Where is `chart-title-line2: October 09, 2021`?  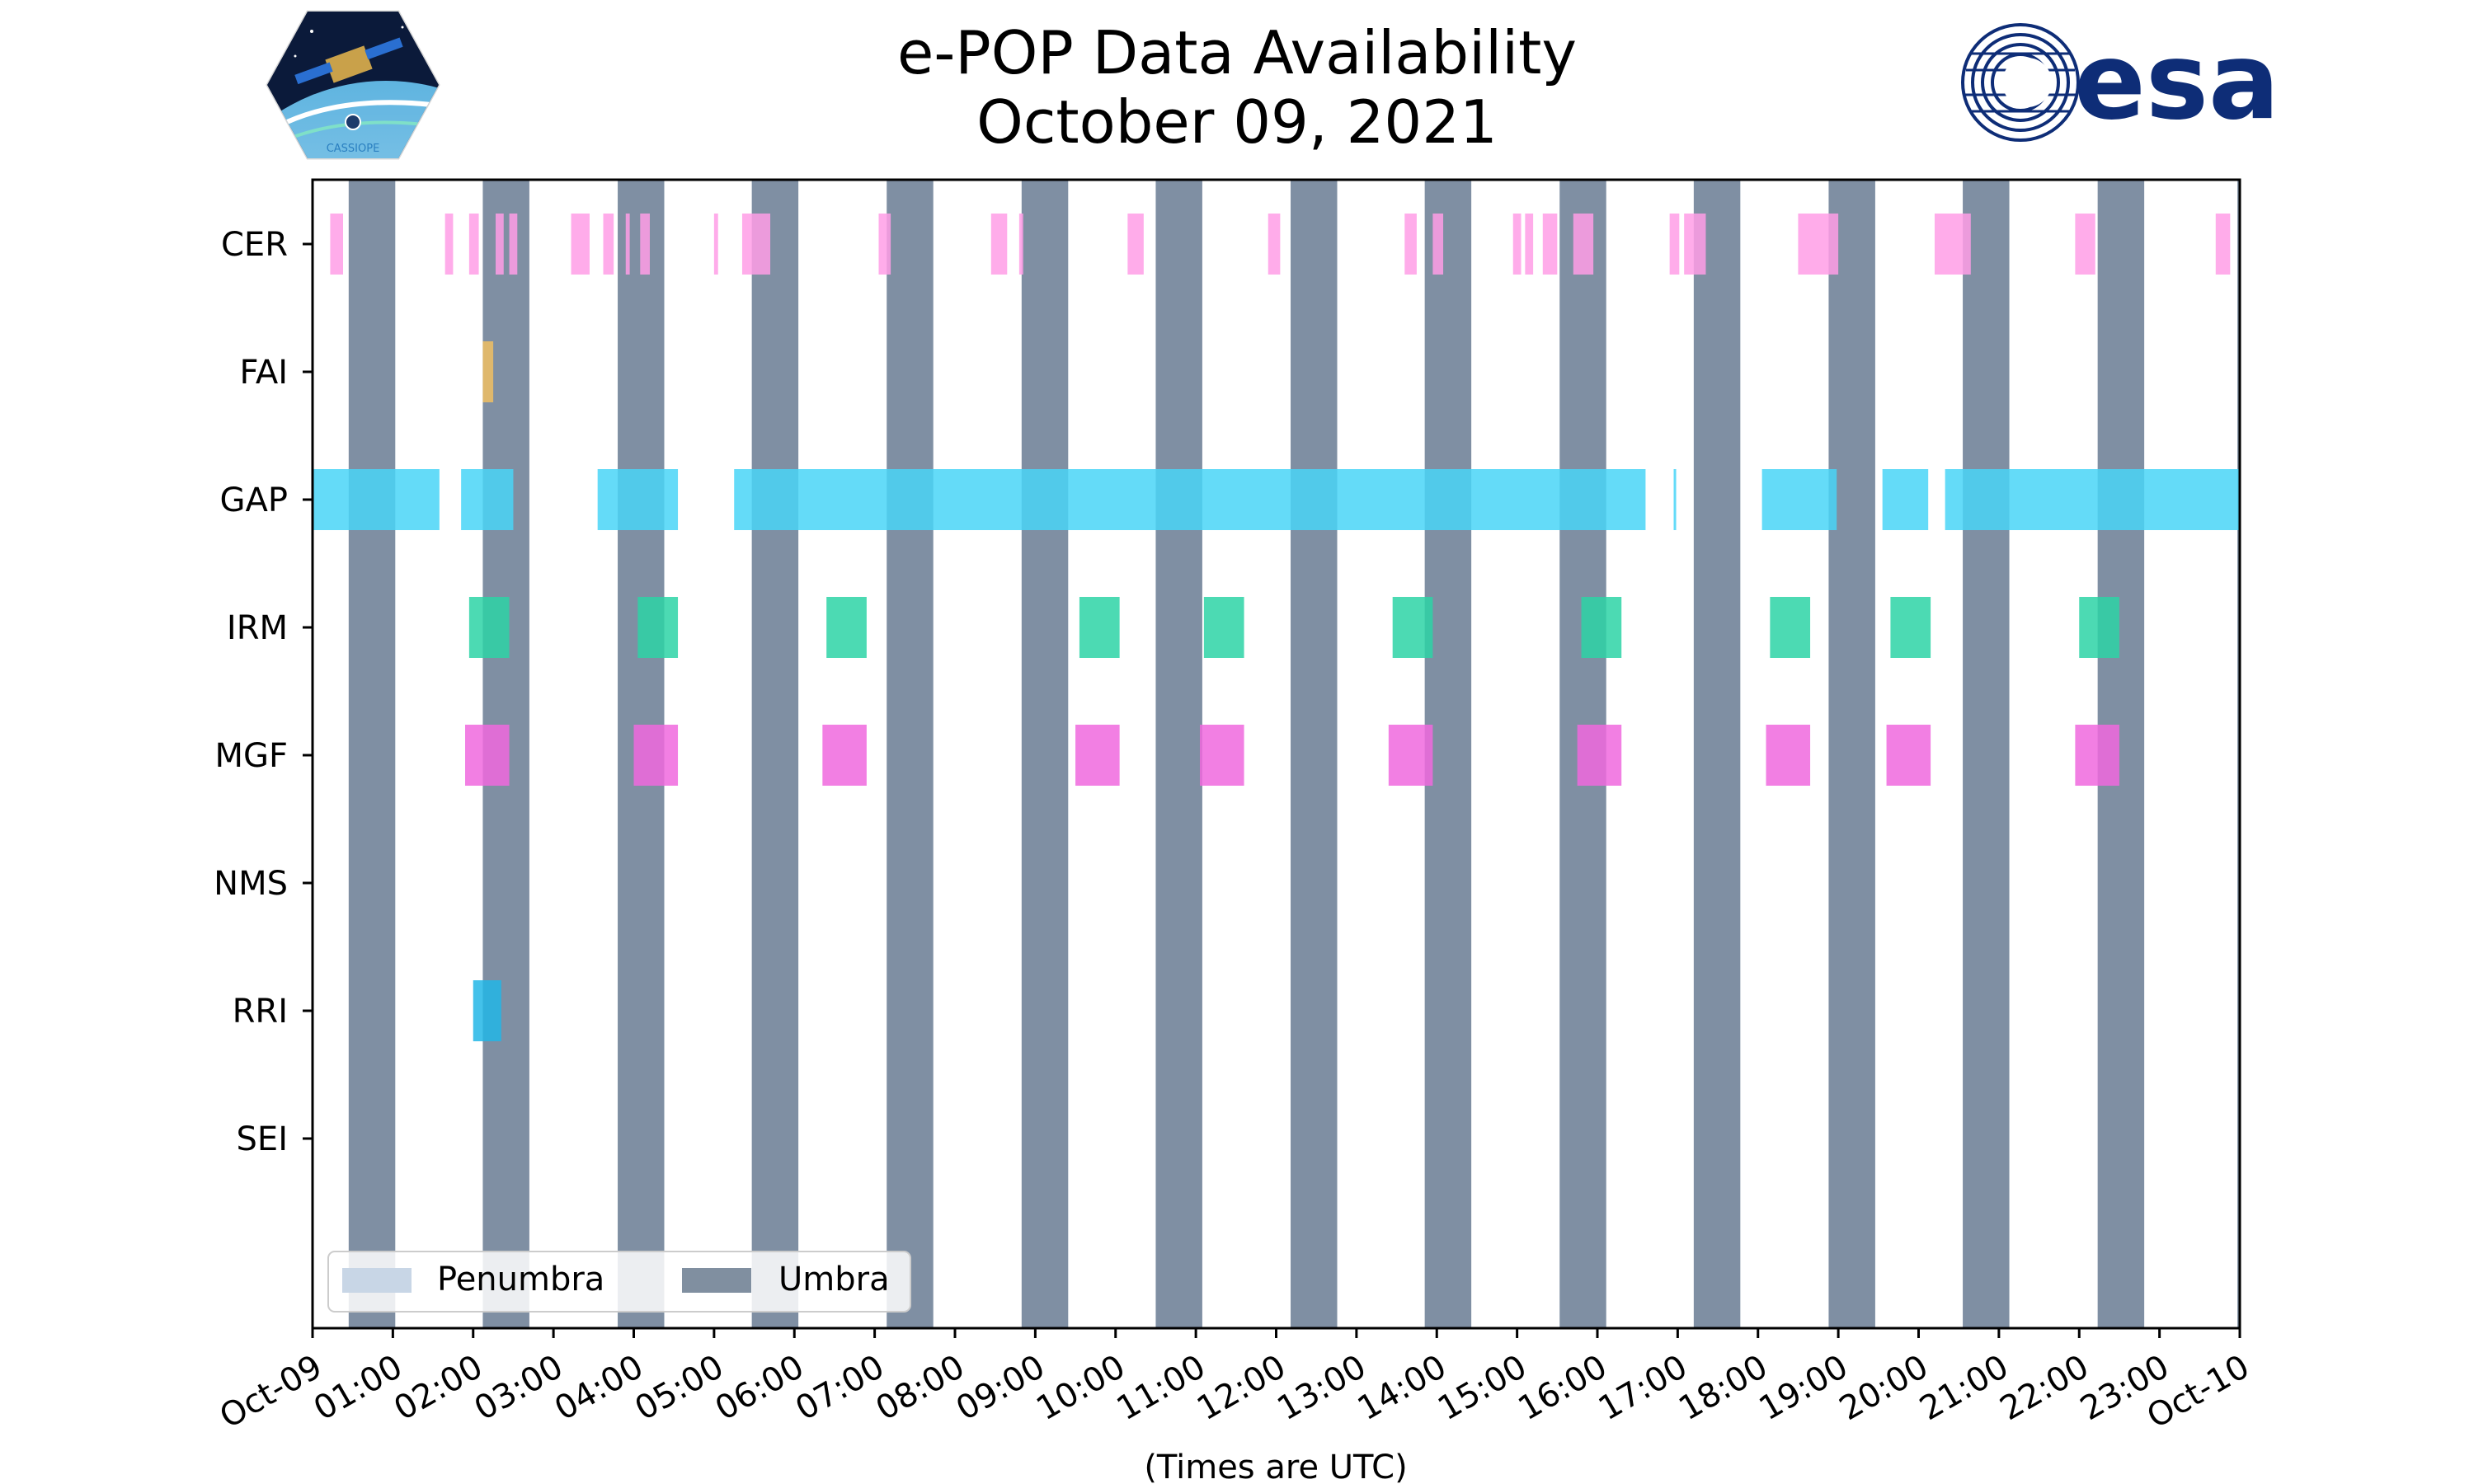 chart-title-line2: October 09, 2021 is located at coordinates (1237, 122).